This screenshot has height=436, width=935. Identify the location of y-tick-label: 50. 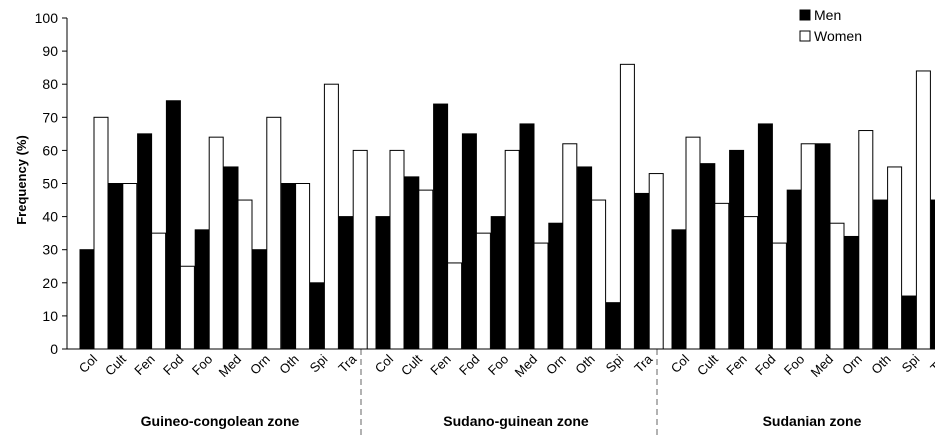
(50, 184).